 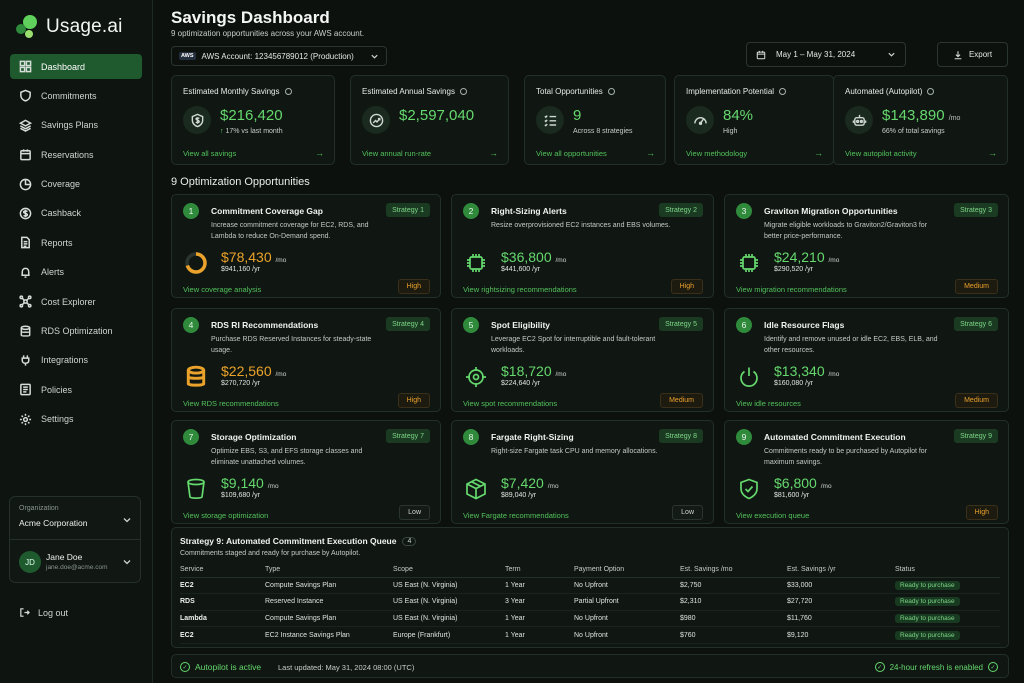 What do you see at coordinates (881, 153) in the screenshot?
I see `kpi-link: View autopilot activity` at bounding box center [881, 153].